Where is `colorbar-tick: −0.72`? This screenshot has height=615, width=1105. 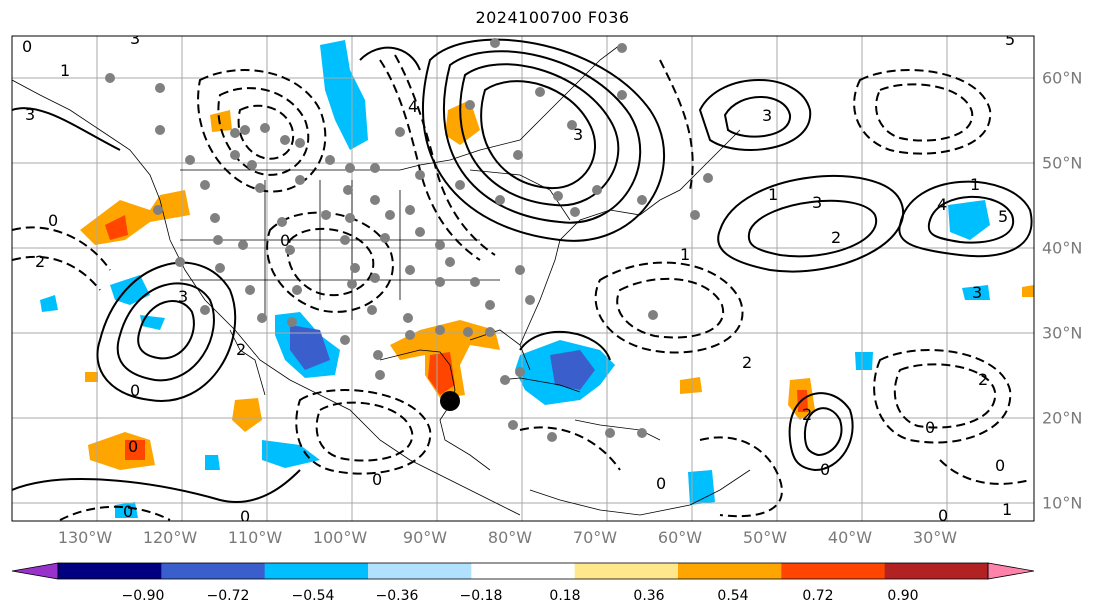 colorbar-tick: −0.72 is located at coordinates (228, 596).